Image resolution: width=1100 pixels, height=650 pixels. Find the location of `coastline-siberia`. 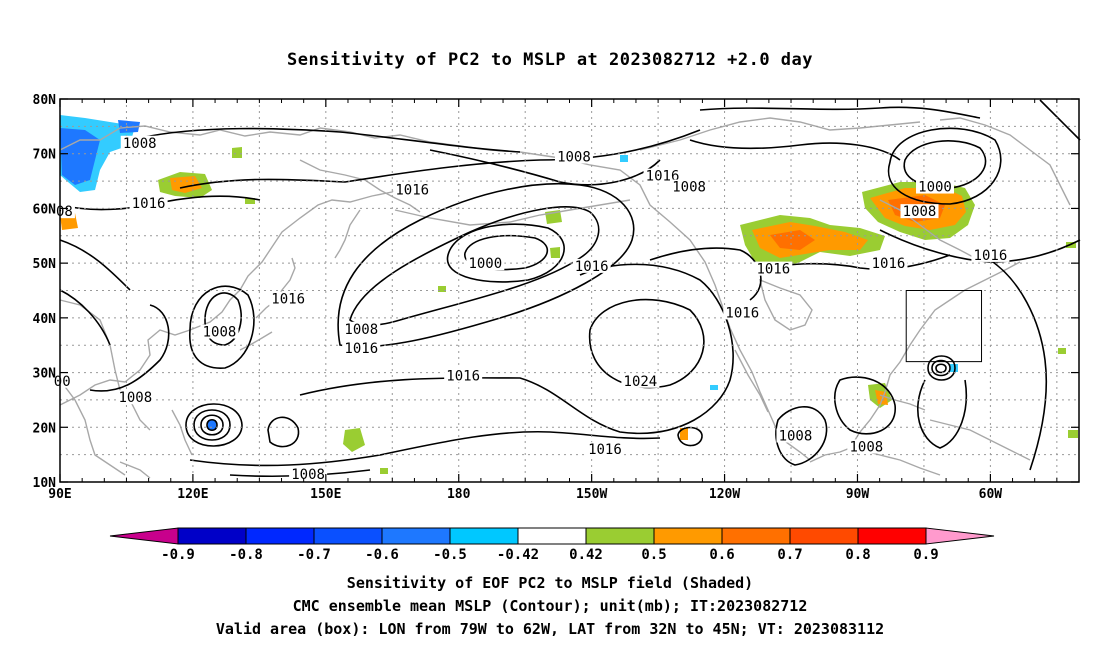

coastline-siberia is located at coordinates (360, 186).